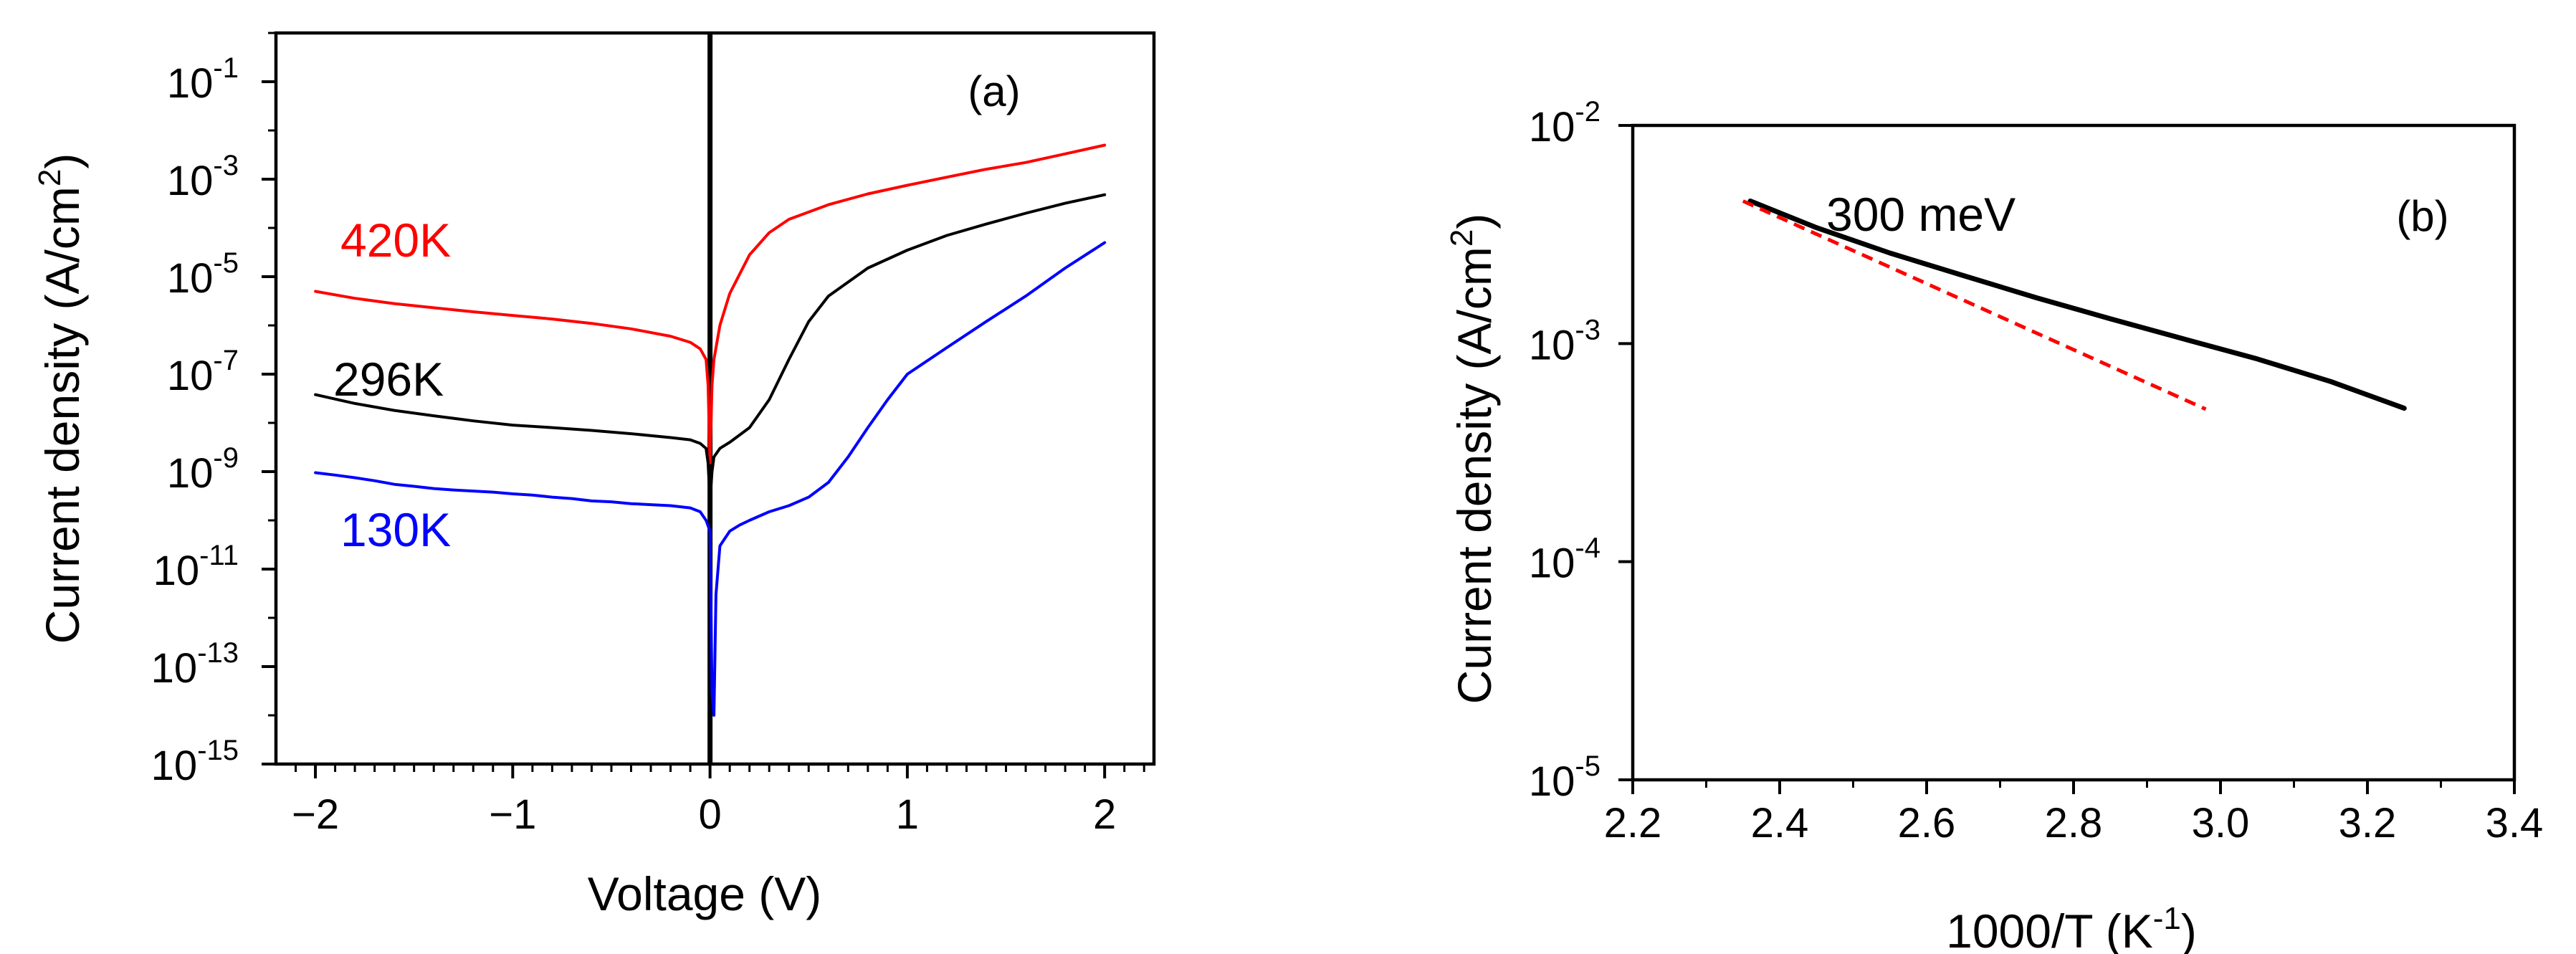 The image size is (2576, 954). What do you see at coordinates (395, 240) in the screenshot?
I see `annotation-420k: 420K` at bounding box center [395, 240].